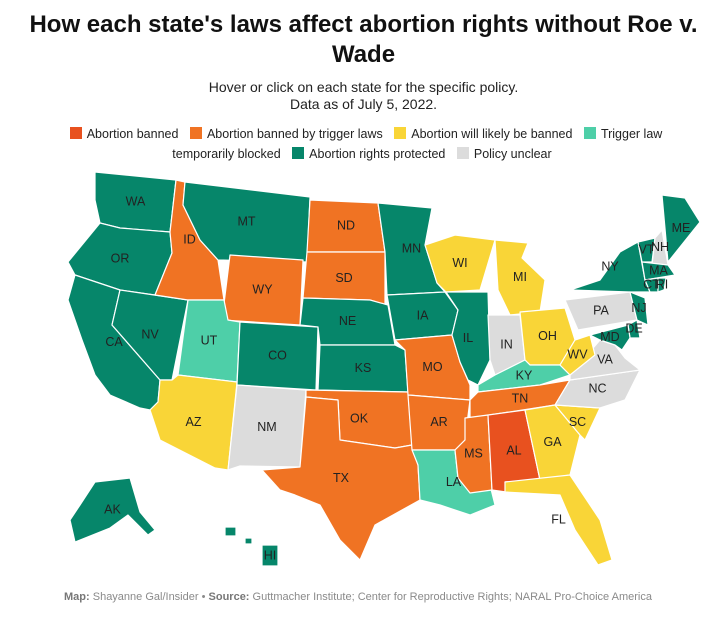  Describe the element at coordinates (267, 427) in the screenshot. I see `state-nm` at that location.